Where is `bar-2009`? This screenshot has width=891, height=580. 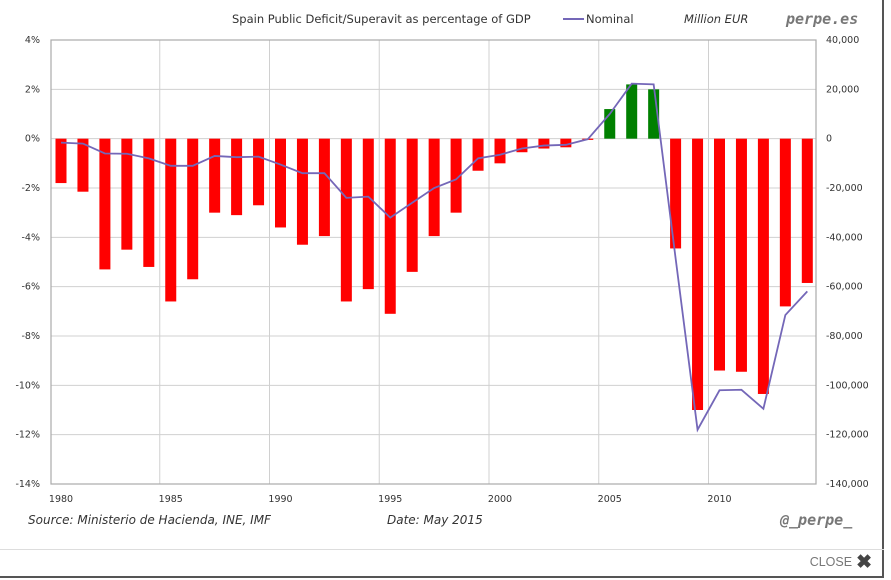 bar-2009 is located at coordinates (698, 274).